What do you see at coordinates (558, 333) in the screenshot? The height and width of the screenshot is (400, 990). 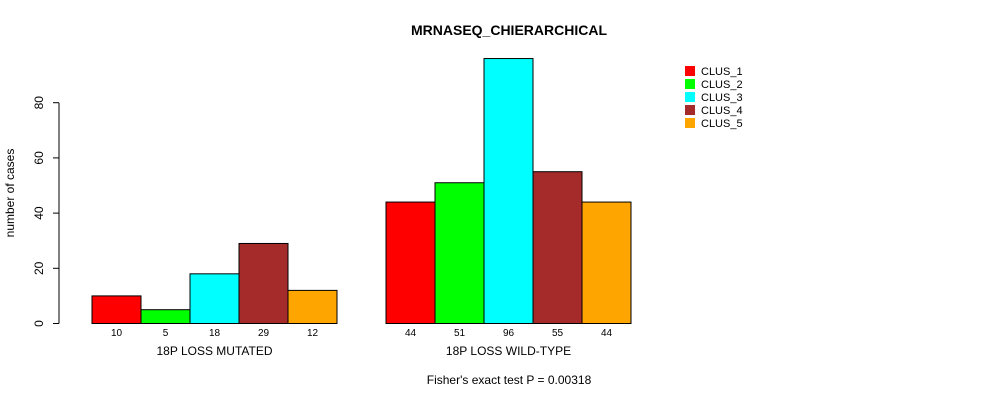 I see `bar-count-label: 55` at bounding box center [558, 333].